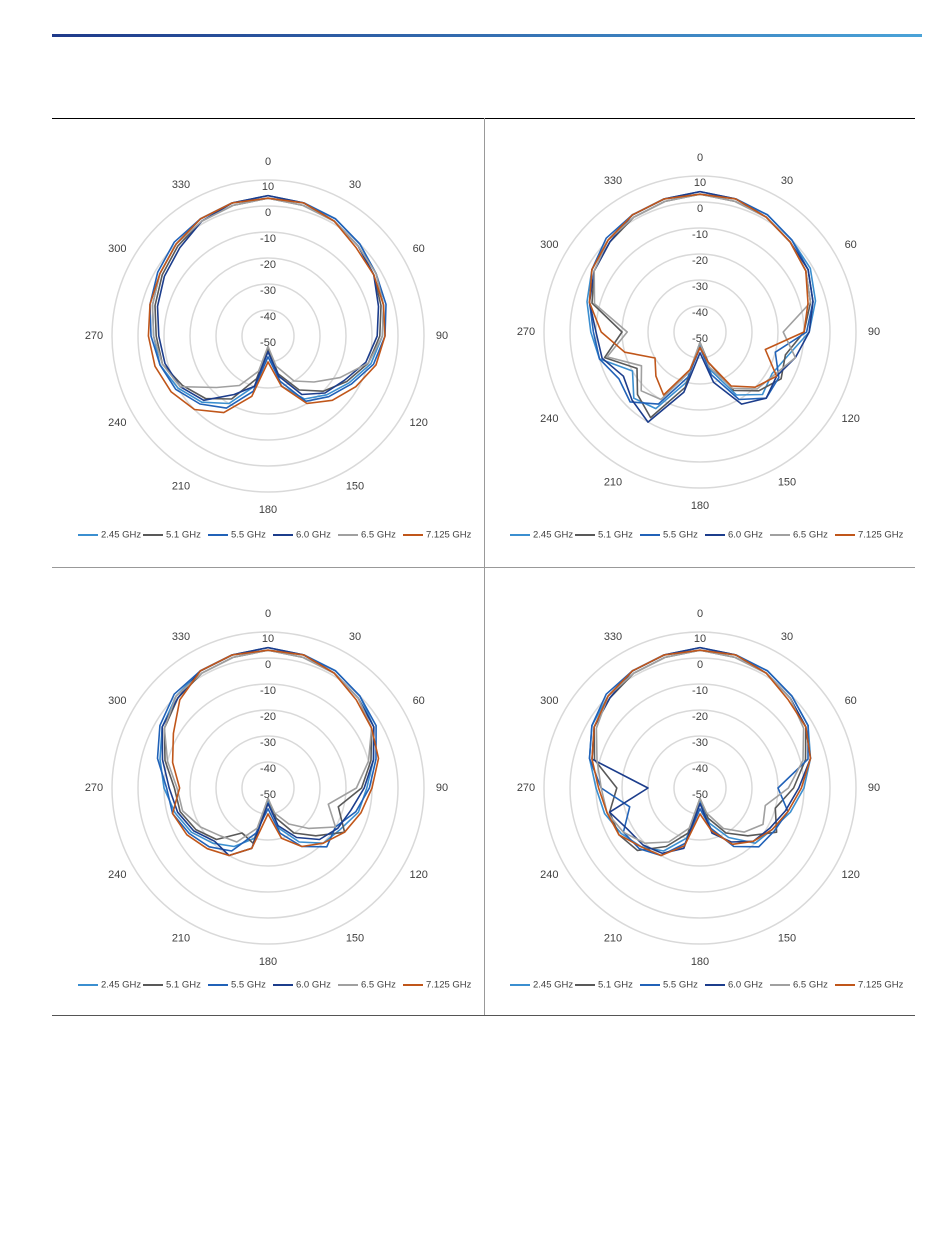 Image resolution: width=950 pixels, height=1248 pixels. What do you see at coordinates (487, 35) in the screenshot?
I see `header-rule` at bounding box center [487, 35].